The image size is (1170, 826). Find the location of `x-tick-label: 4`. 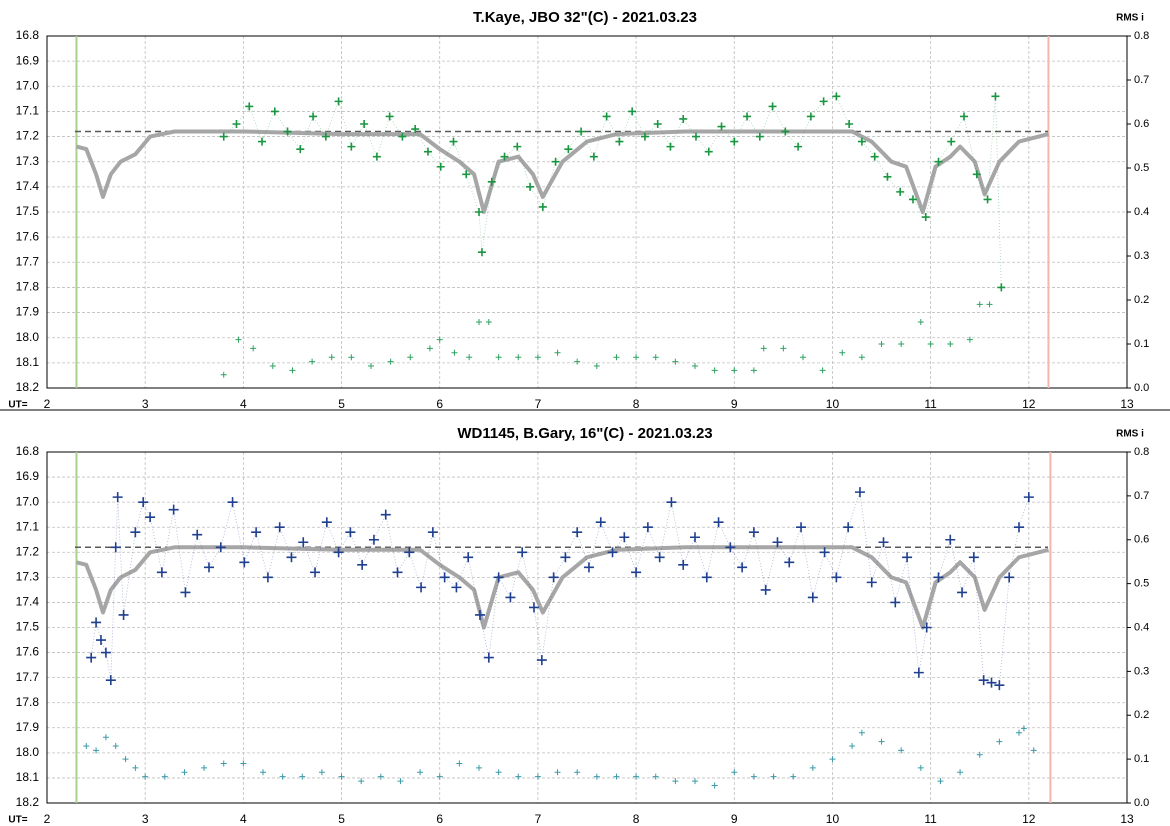

x-tick-label: 4 is located at coordinates (243, 404).